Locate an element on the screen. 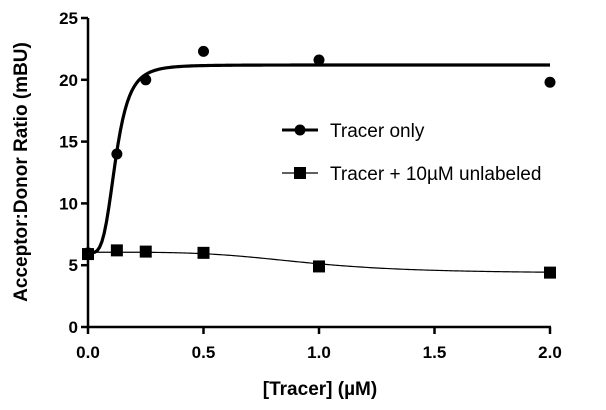 The width and height of the screenshot is (606, 410). x-tick-label: 1.5 is located at coordinates (435, 352).